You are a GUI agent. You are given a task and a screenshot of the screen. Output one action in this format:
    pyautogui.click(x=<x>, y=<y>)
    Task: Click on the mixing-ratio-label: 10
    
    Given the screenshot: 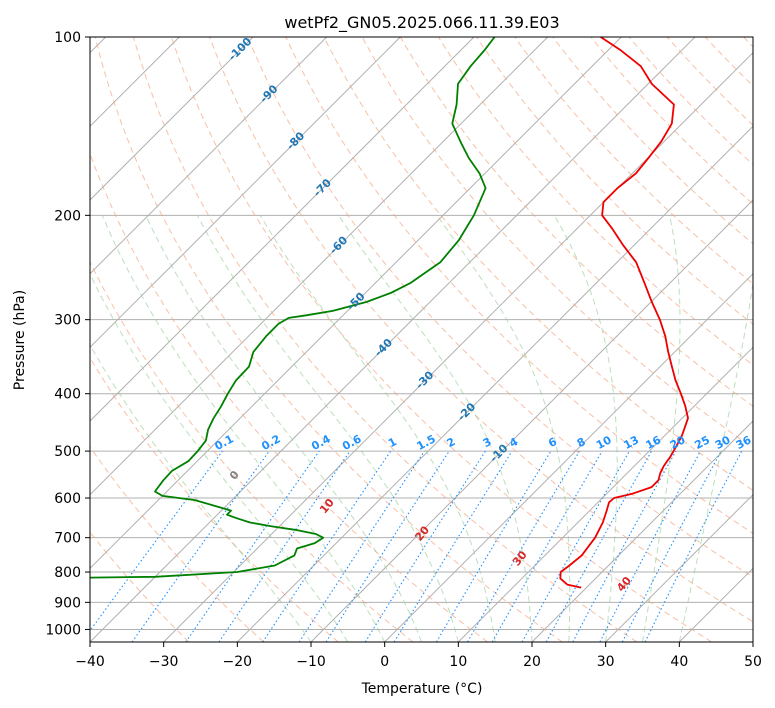 What is the action you would take?
    pyautogui.click(x=604, y=442)
    